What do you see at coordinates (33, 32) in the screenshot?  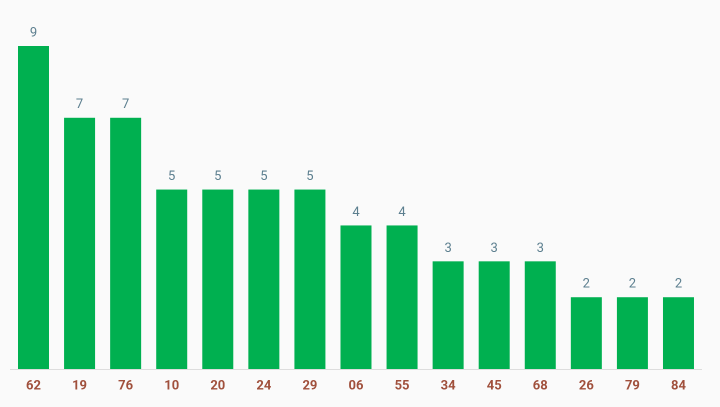 I see `data-label: 9` at bounding box center [33, 32].